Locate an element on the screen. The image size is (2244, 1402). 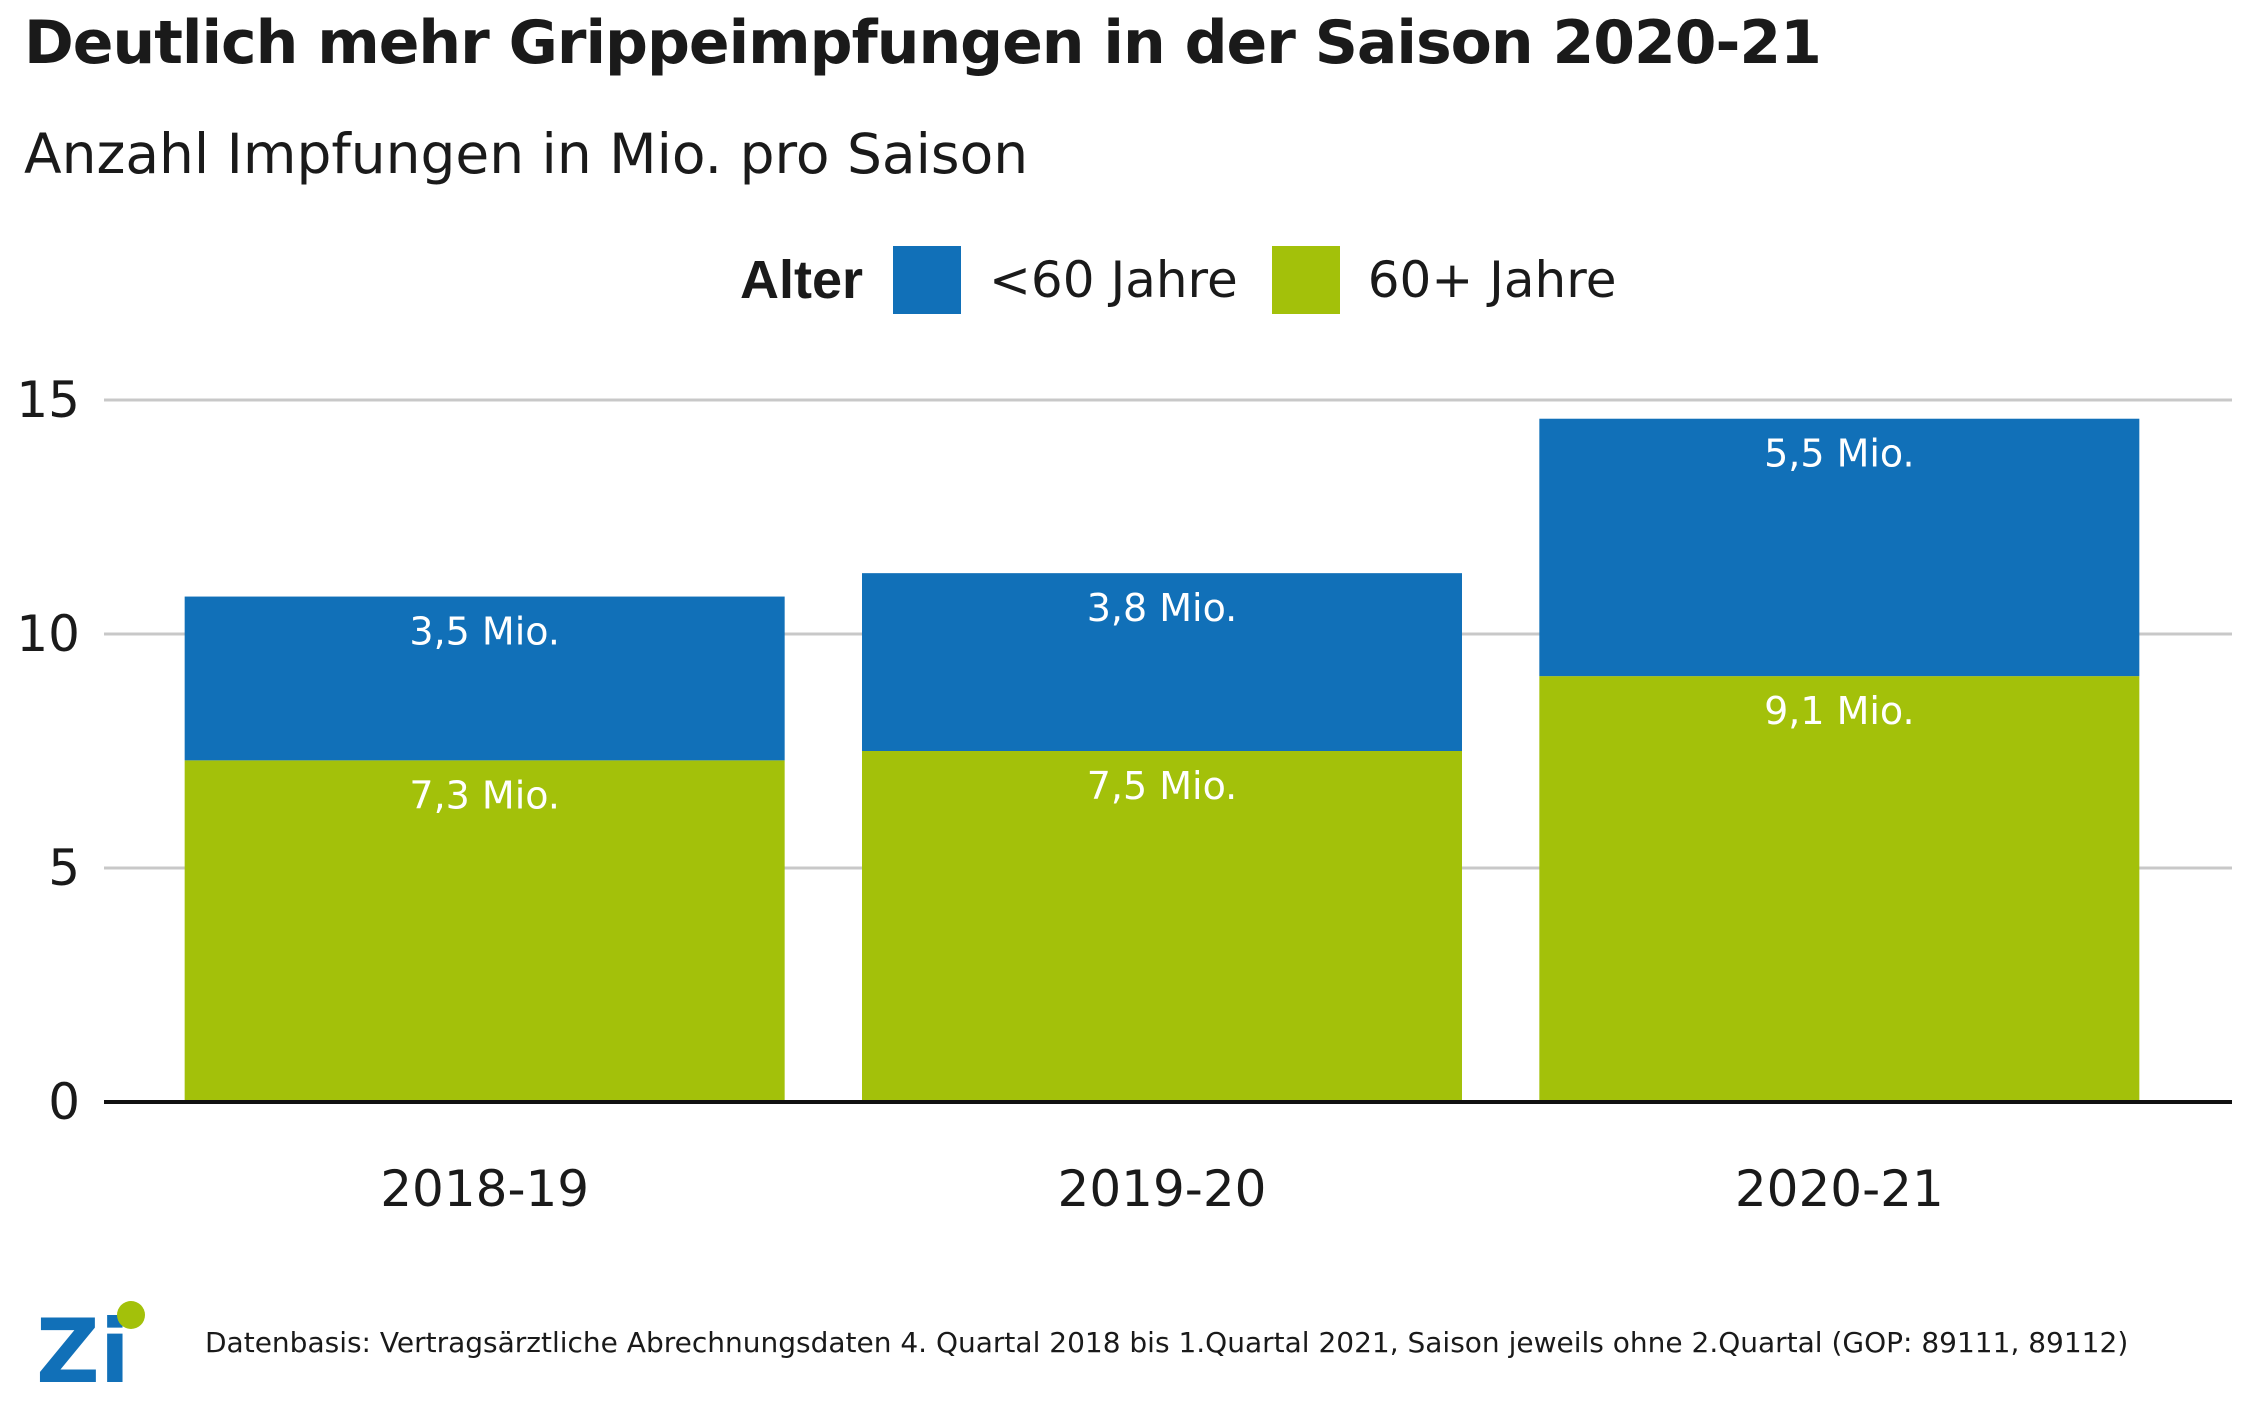
y-tick-label: 15 is located at coordinates (48, 400).